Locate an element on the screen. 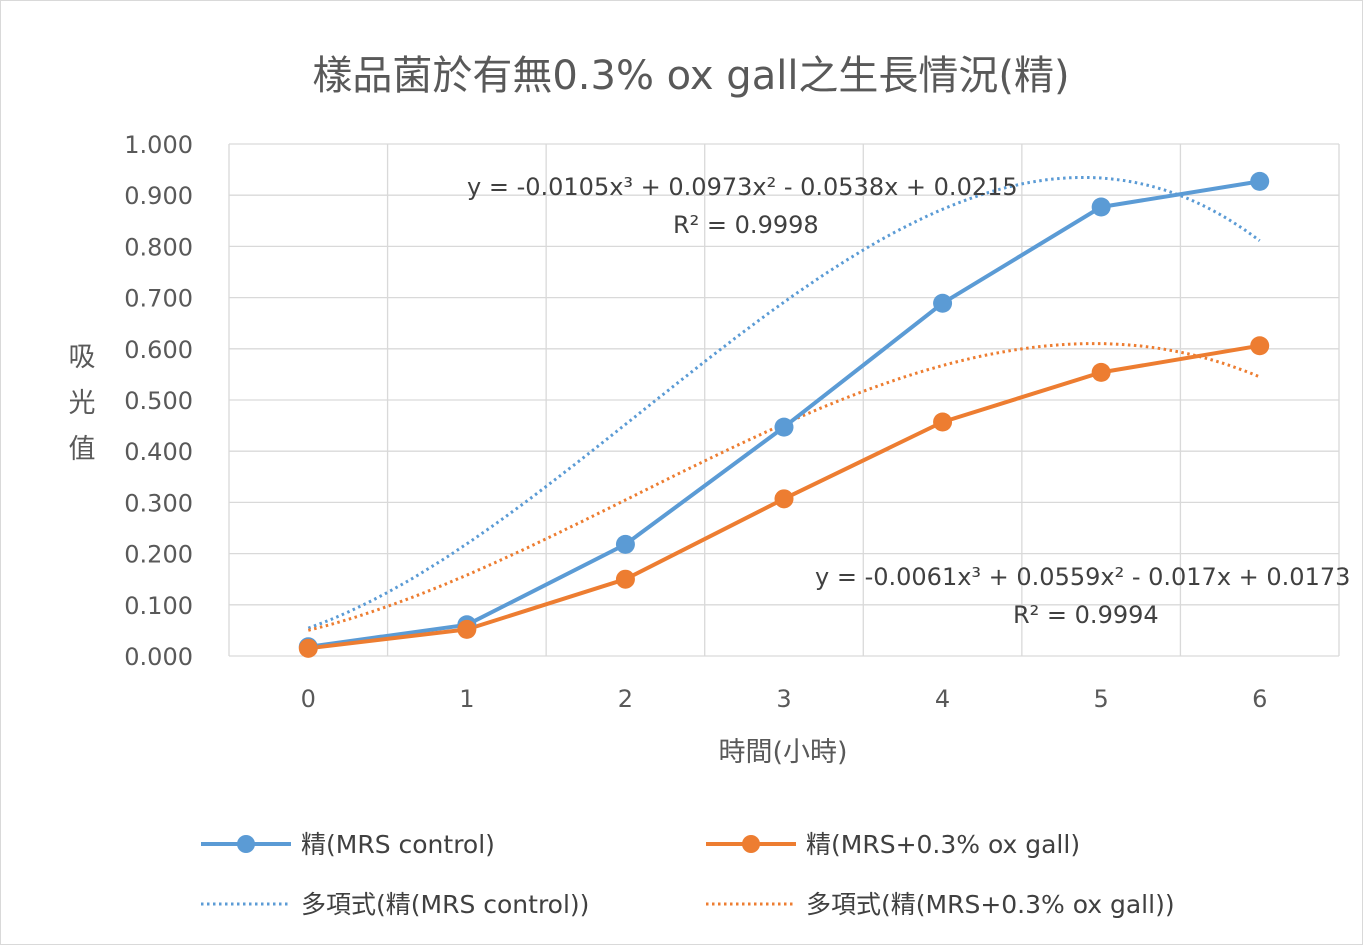 This screenshot has width=1363, height=946. y-tick-label: 0.900 is located at coordinates (158, 196).